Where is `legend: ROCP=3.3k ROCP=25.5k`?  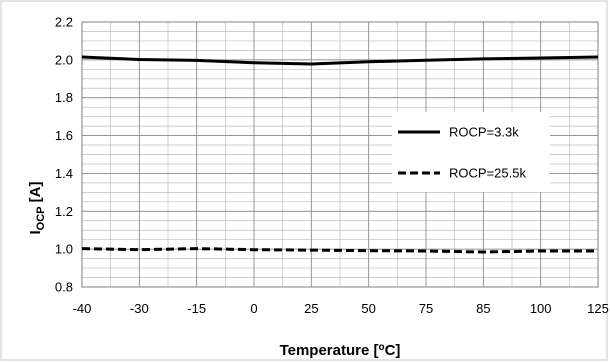 legend: ROCP=3.3k ROCP=25.5k is located at coordinates (471, 152).